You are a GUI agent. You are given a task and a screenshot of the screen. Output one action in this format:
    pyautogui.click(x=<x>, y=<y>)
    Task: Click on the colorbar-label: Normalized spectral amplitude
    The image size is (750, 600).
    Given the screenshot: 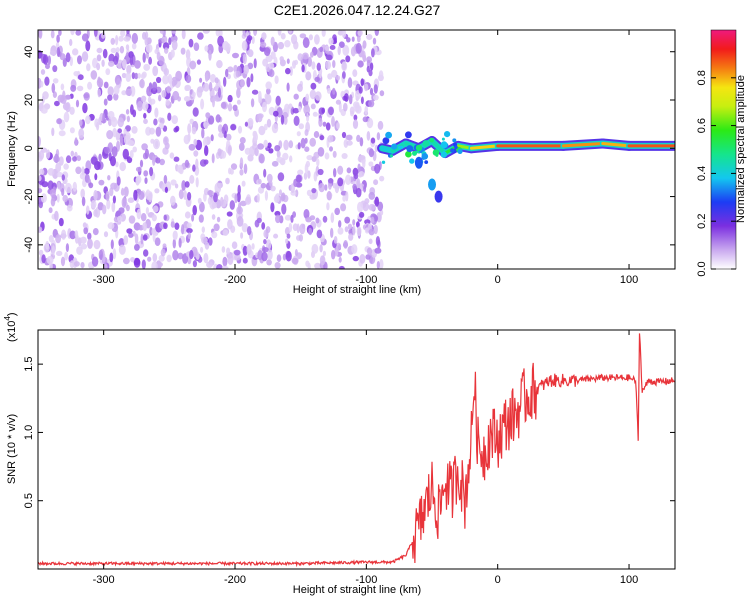 What is the action you would take?
    pyautogui.click(x=741, y=149)
    